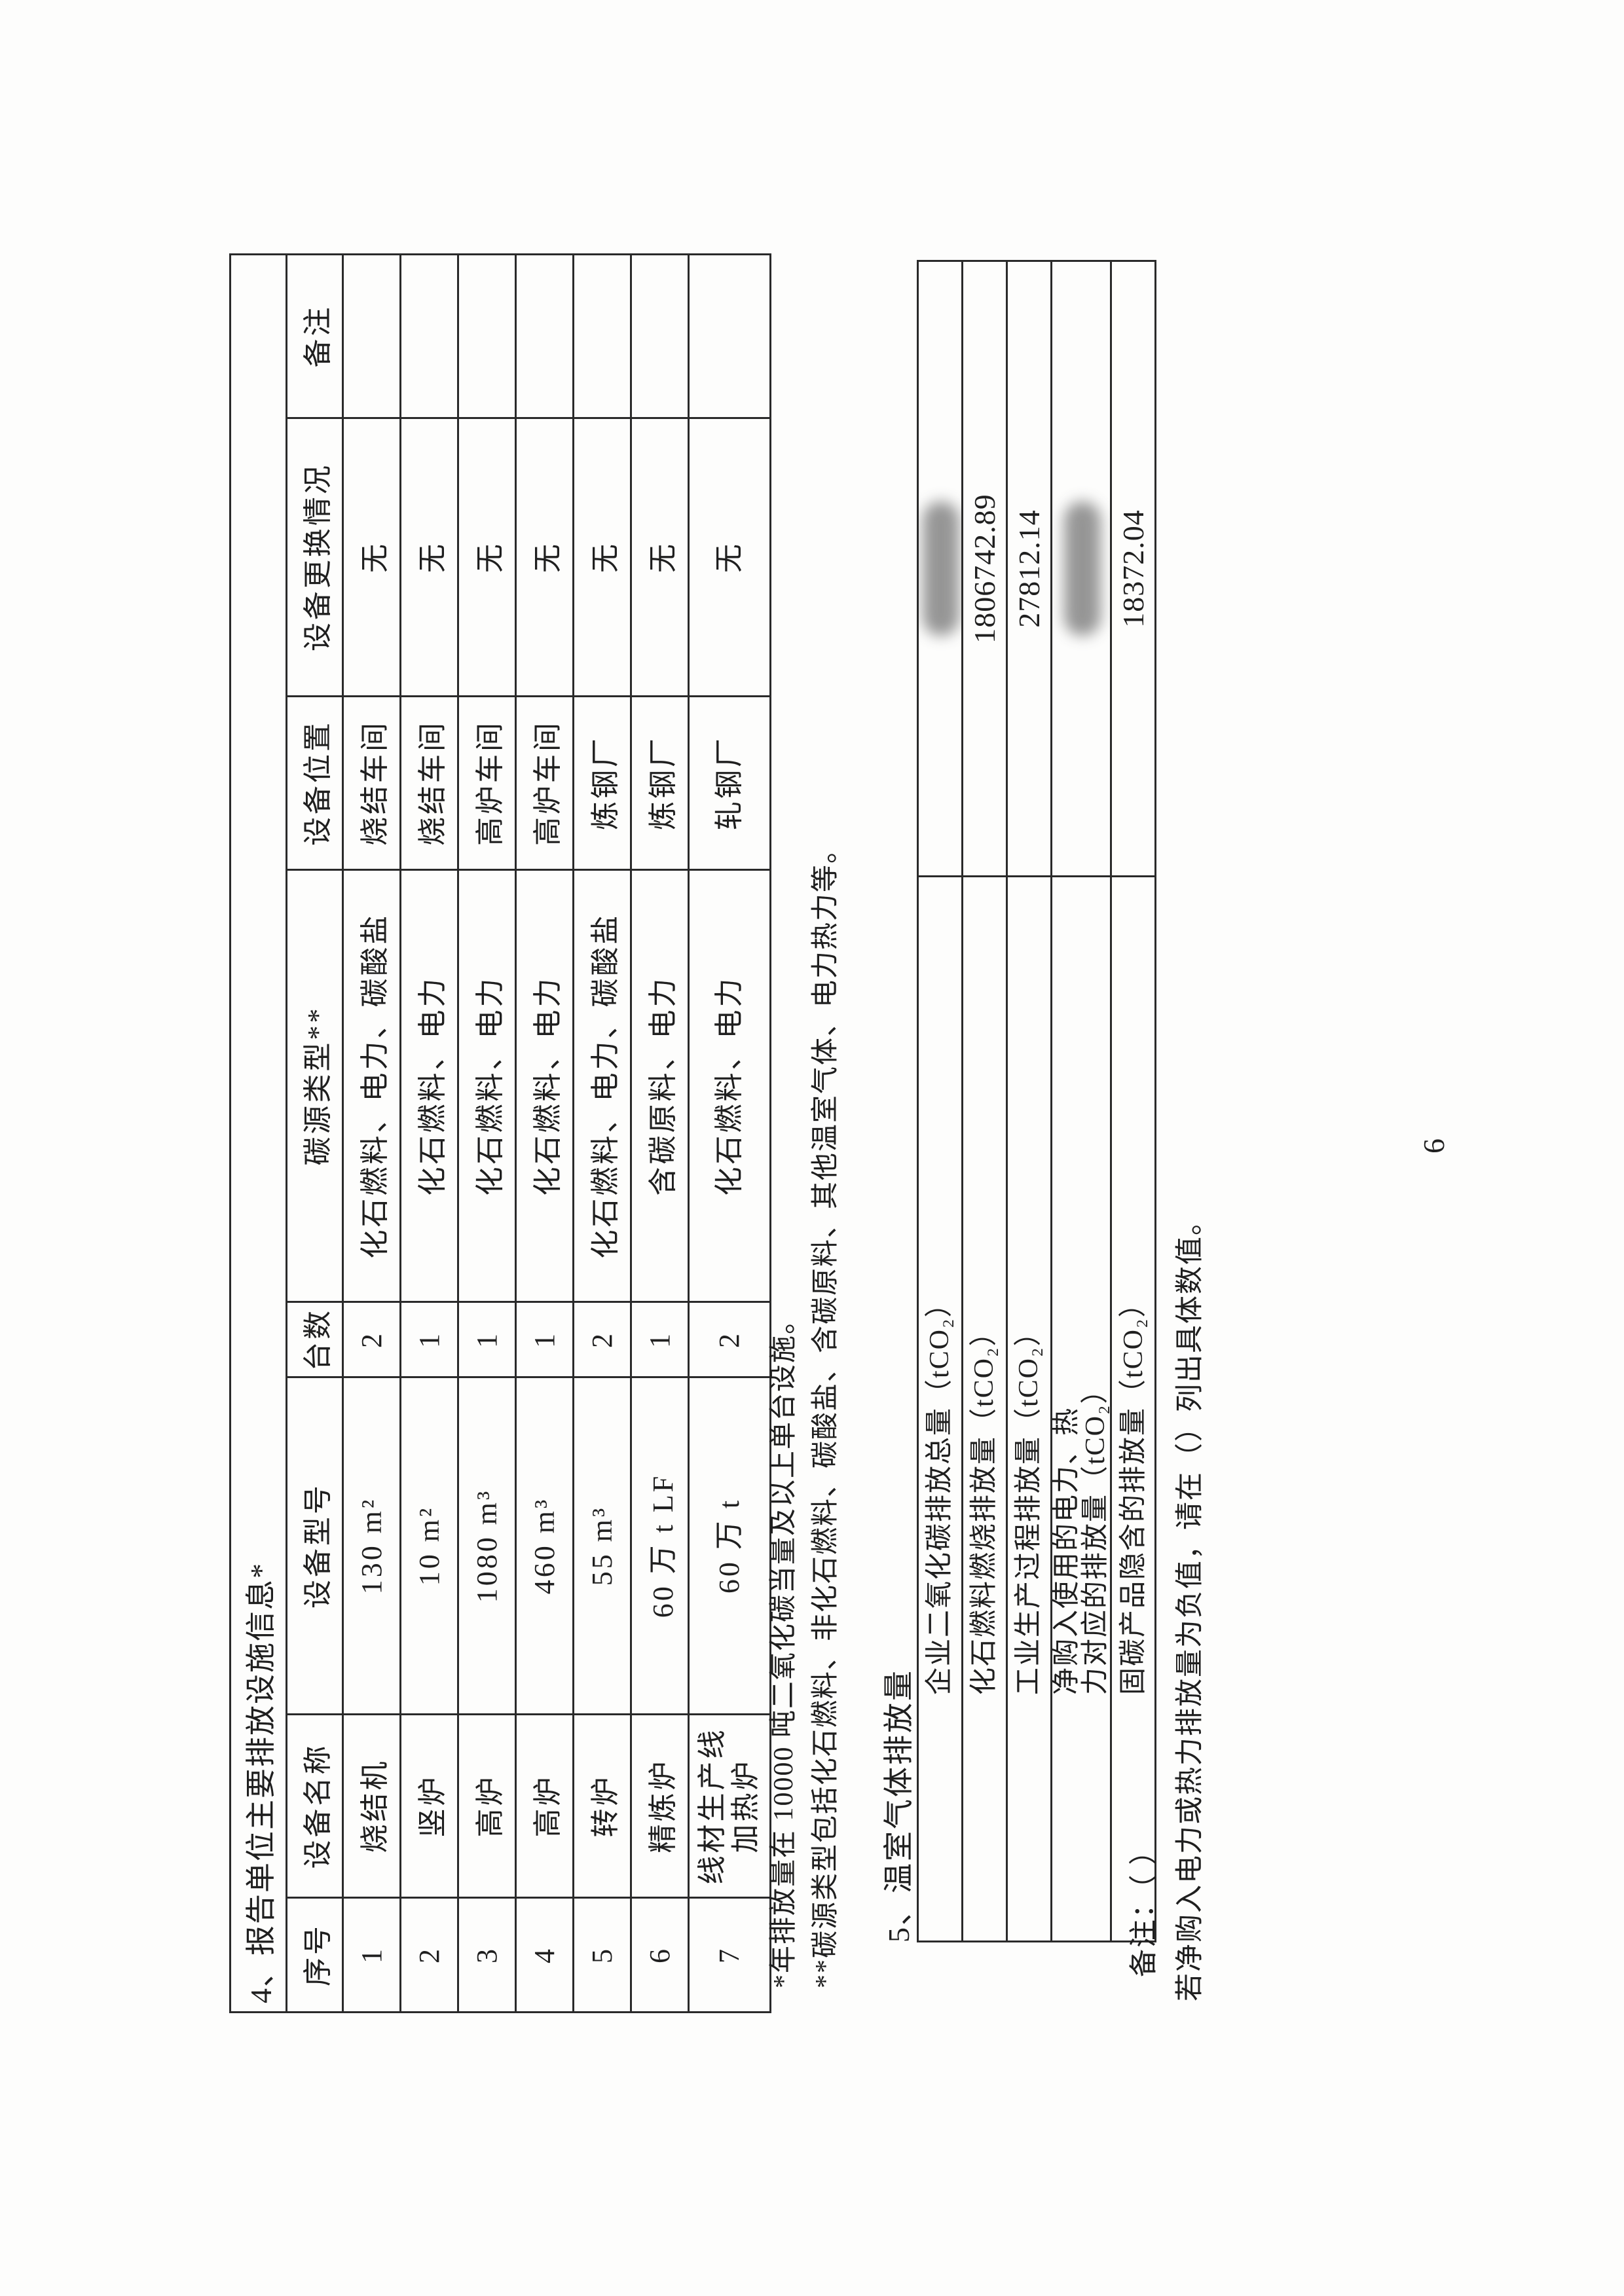 This screenshot has width=1624, height=2296. What do you see at coordinates (1144, 1906) in the screenshot?
I see `remark-line: 备注：（ ）` at bounding box center [1144, 1906].